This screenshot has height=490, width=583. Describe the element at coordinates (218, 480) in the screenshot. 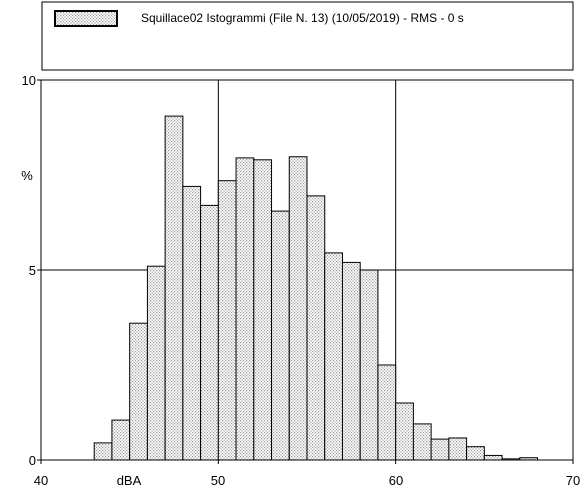

I see `x-tick-label: 50` at that location.